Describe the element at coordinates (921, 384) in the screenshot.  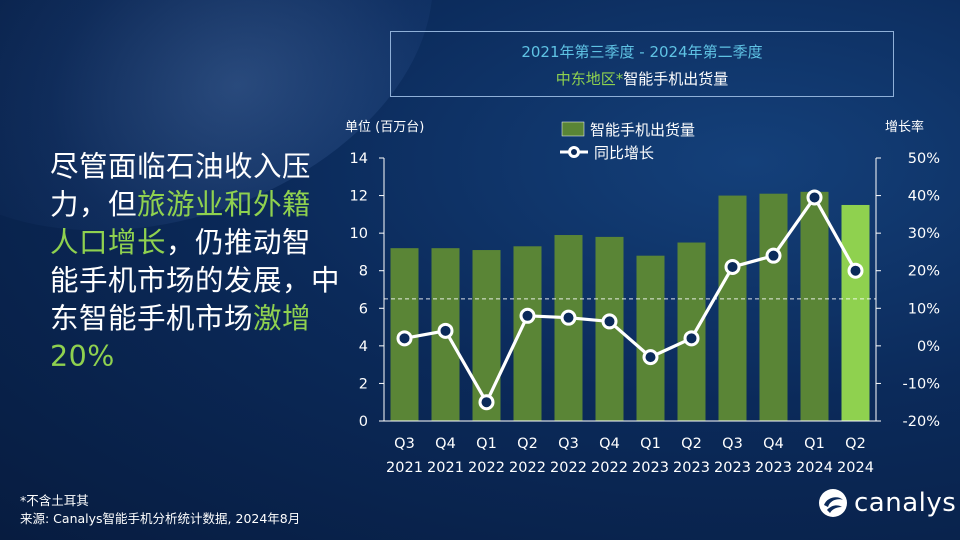
I see `right-tick-label: -10%` at that location.